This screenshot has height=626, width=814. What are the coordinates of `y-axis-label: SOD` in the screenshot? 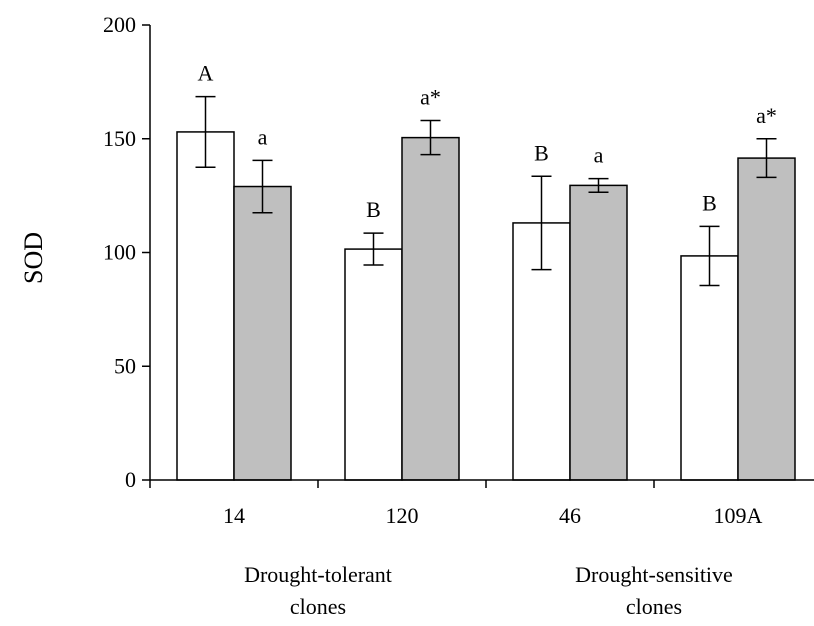 It's located at (33, 258).